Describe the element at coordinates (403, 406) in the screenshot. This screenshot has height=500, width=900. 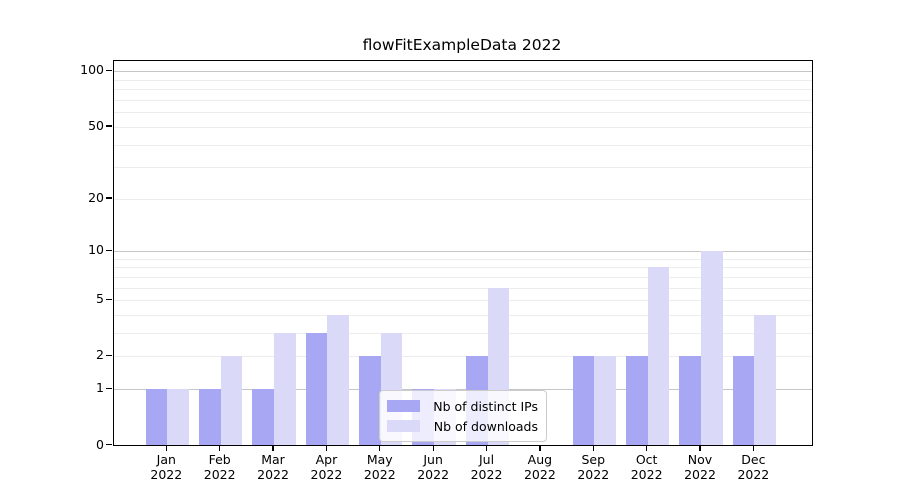
I see `legend-swatch-distinct-ips` at that location.